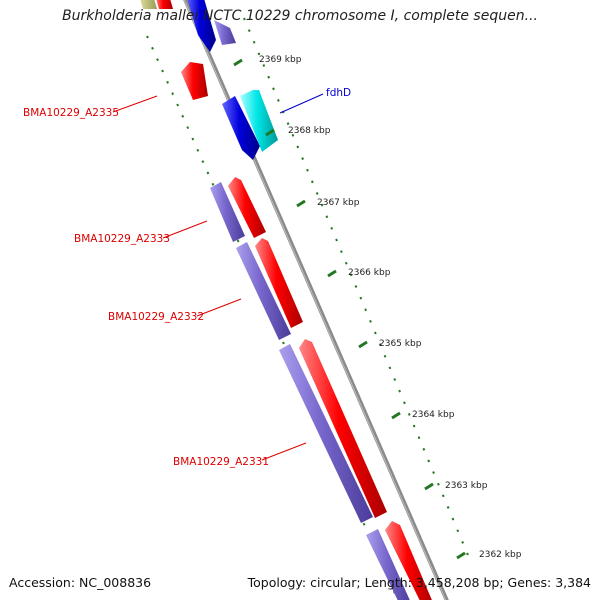 The image size is (600, 600). What do you see at coordinates (164, 4) in the screenshot?
I see `gene-partial-red-top` at bounding box center [164, 4].